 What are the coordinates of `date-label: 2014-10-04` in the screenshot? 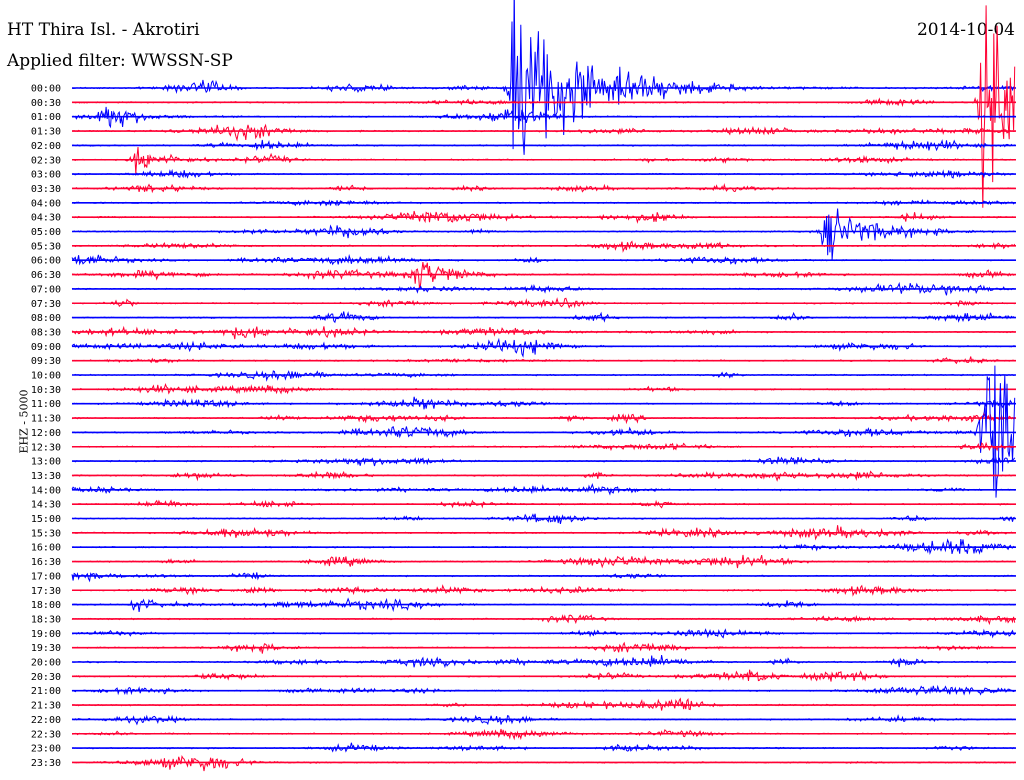 It's located at (965, 30).